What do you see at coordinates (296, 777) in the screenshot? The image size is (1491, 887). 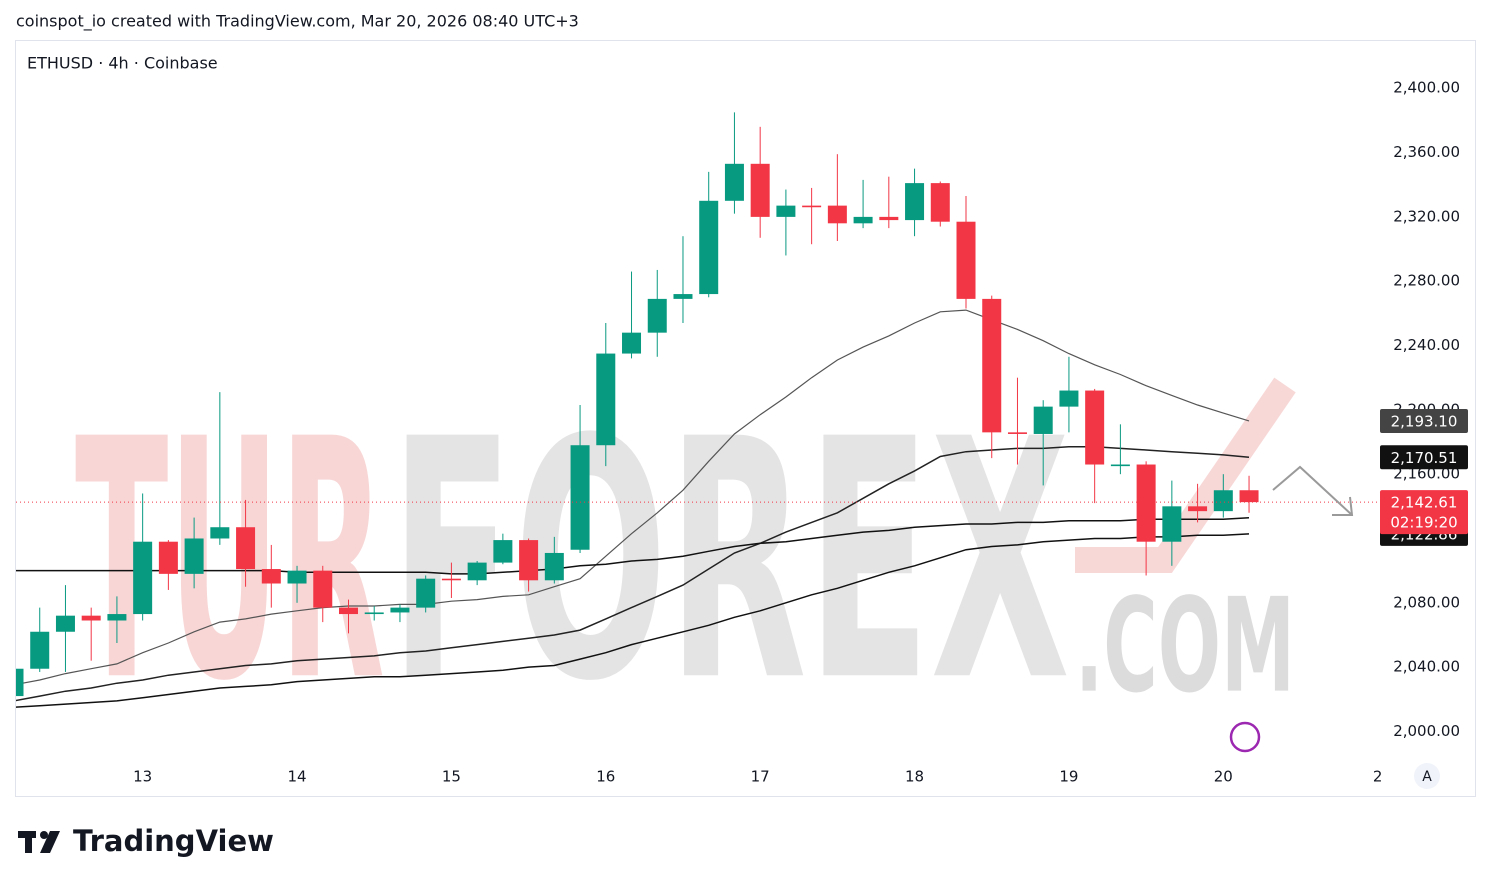 I see `x-tick-label: 14` at bounding box center [296, 777].